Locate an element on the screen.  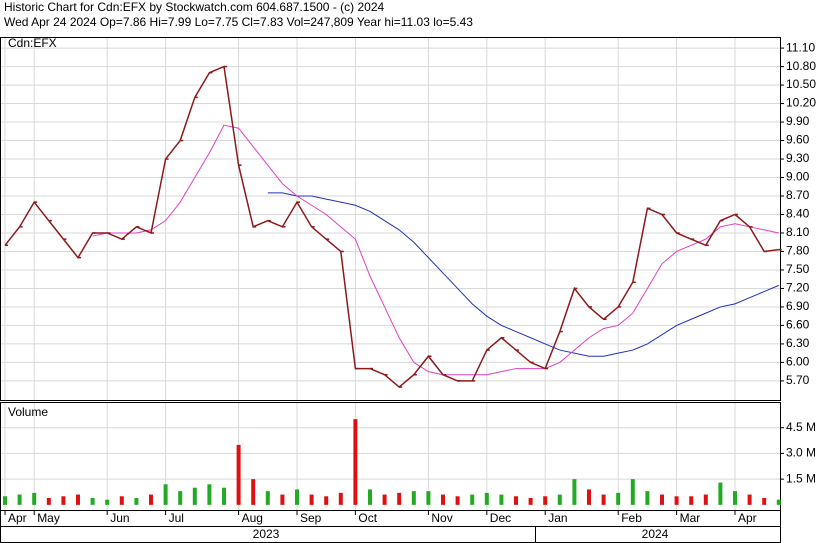
y-tick-label: 1.5 M is located at coordinates (801, 478).